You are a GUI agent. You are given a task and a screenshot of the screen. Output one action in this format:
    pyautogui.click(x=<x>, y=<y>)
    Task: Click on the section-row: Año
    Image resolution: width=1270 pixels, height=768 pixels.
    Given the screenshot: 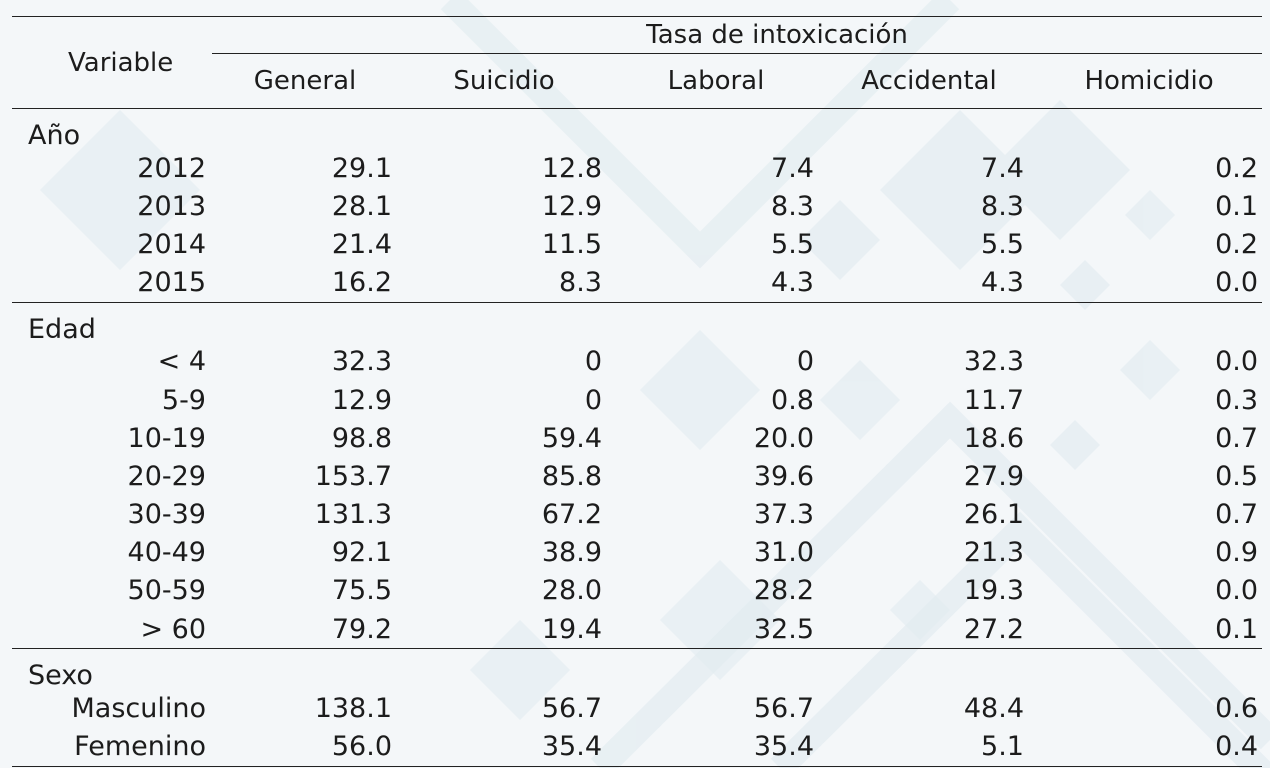 What is the action you would take?
    pyautogui.click(x=637, y=129)
    